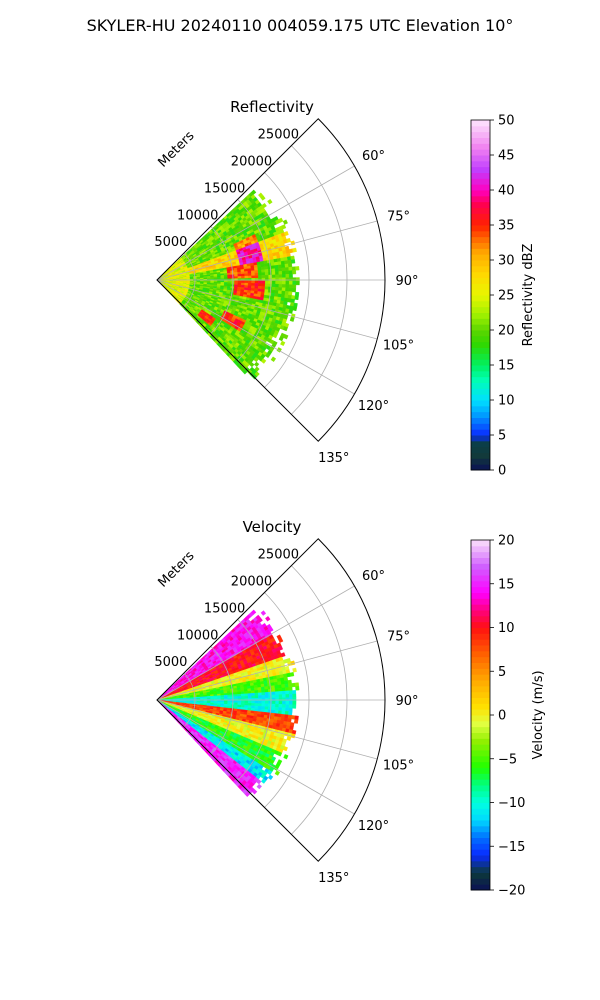 The image size is (600, 1000). Describe the element at coordinates (333, 458) in the screenshot. I see `azimuth-tick-label: 135°` at that location.